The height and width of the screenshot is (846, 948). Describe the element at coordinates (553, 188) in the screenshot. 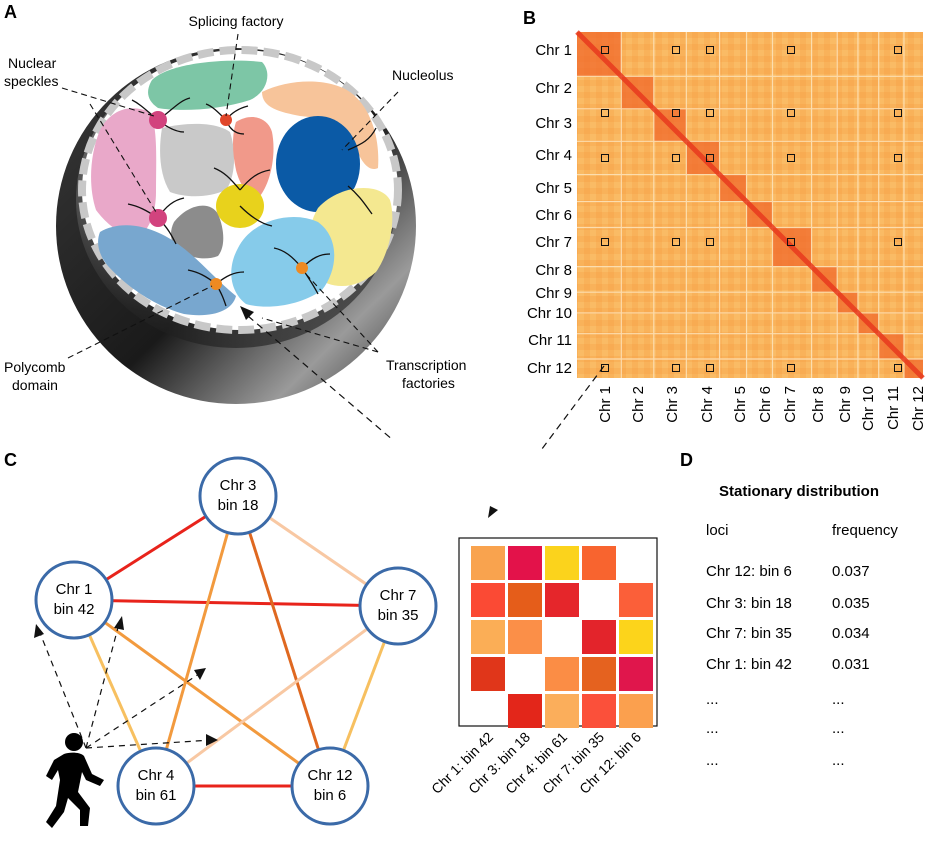

I see `row-label: Chr 5` at that location.